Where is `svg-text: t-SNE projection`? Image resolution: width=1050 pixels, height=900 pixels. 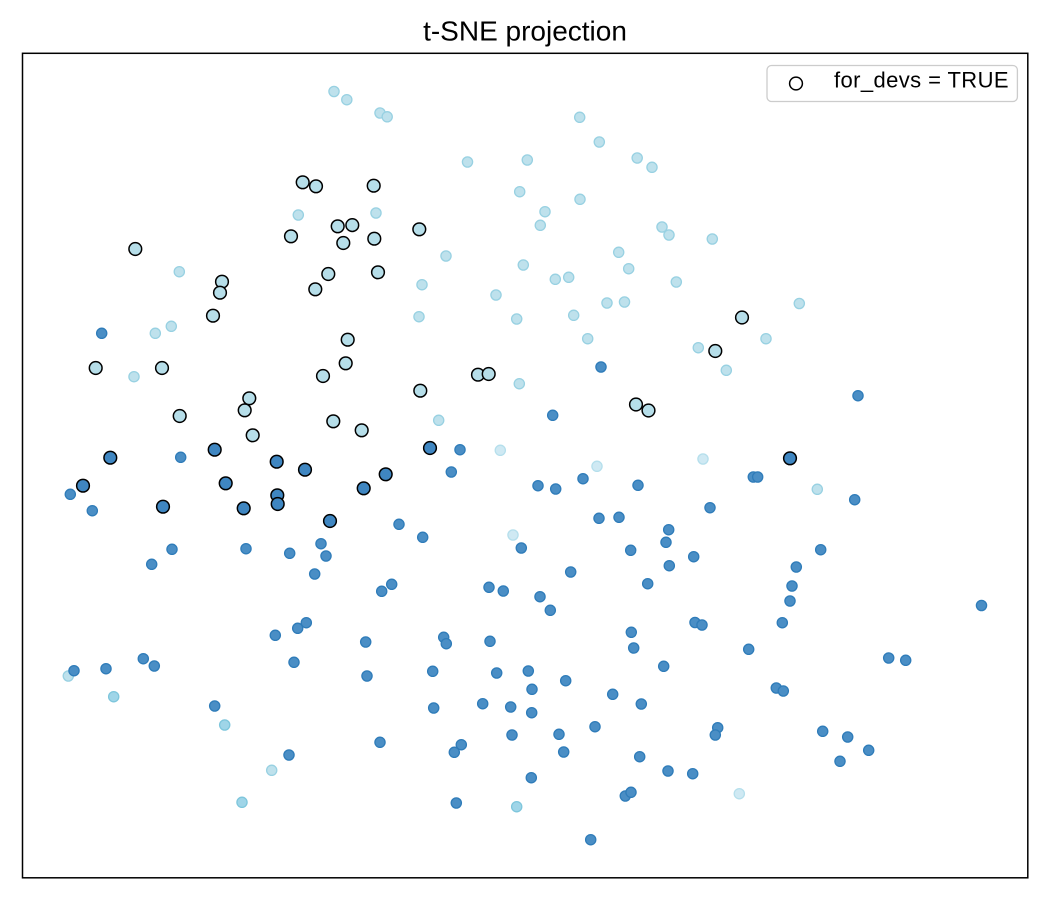
svg-text: t-SNE projection is located at coordinates (525, 31).